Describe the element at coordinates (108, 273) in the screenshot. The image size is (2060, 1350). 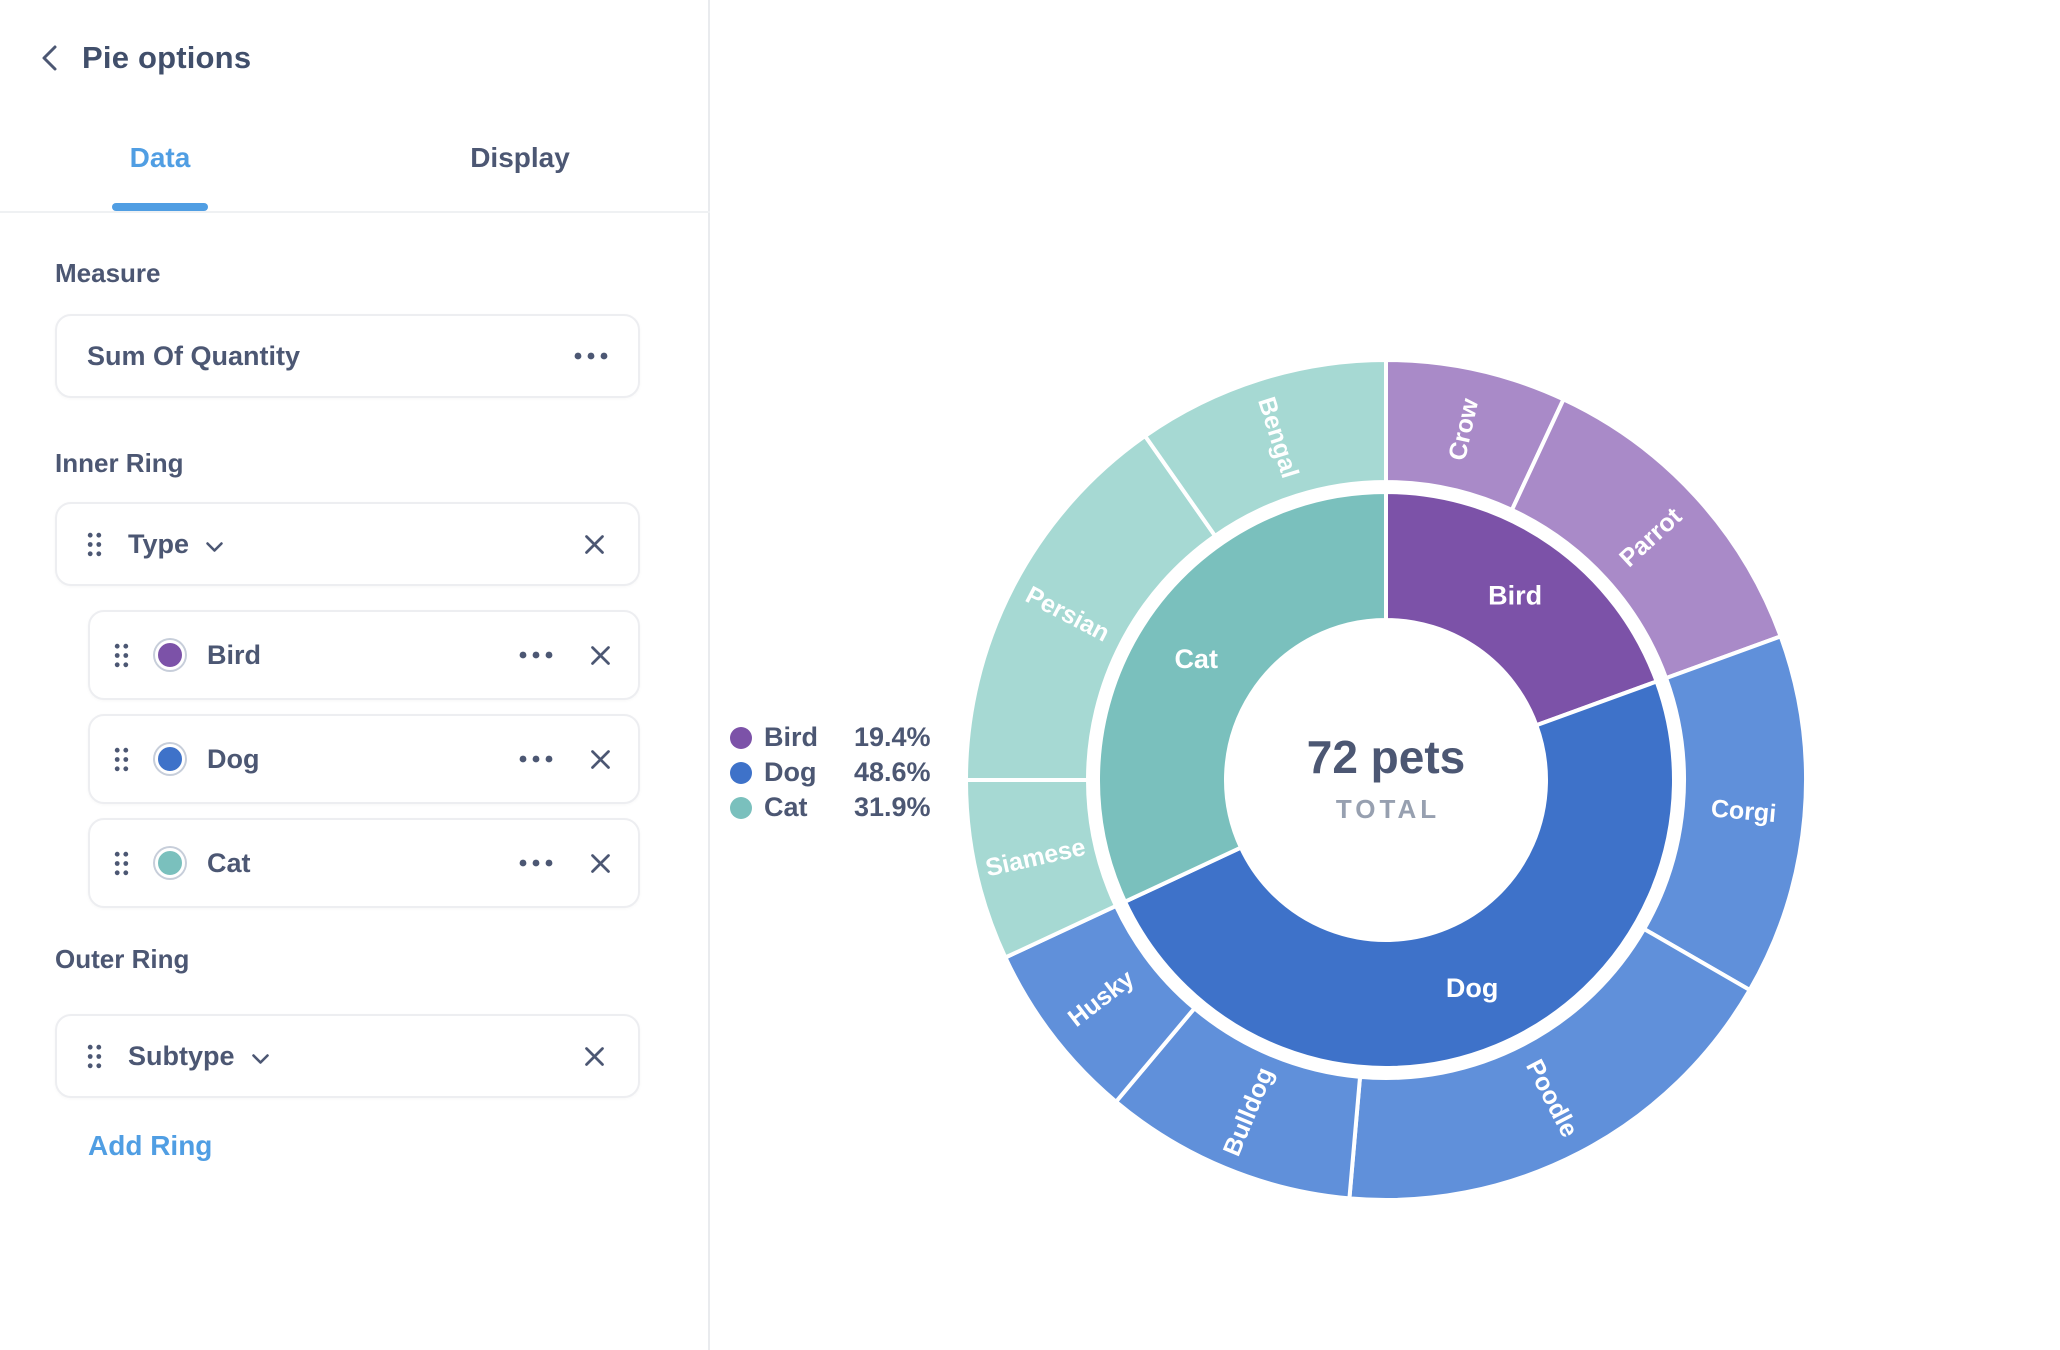
I see `measure-section-label: Measure` at that location.